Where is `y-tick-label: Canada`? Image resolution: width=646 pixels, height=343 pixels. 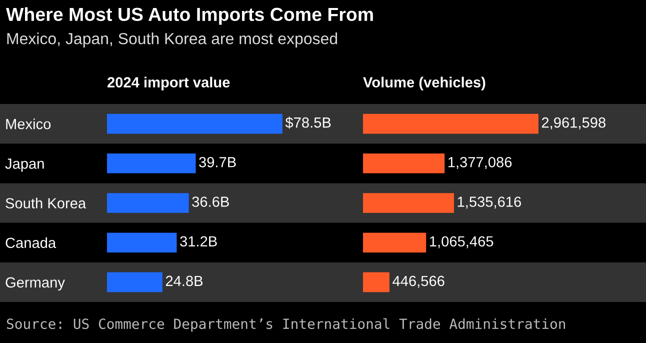
y-tick-label: Canada is located at coordinates (31, 242).